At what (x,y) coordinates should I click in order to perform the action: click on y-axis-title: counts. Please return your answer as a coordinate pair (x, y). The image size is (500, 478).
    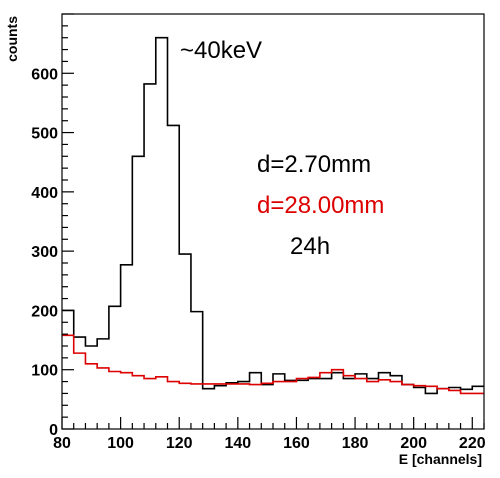
    Looking at the image, I should click on (12, 39).